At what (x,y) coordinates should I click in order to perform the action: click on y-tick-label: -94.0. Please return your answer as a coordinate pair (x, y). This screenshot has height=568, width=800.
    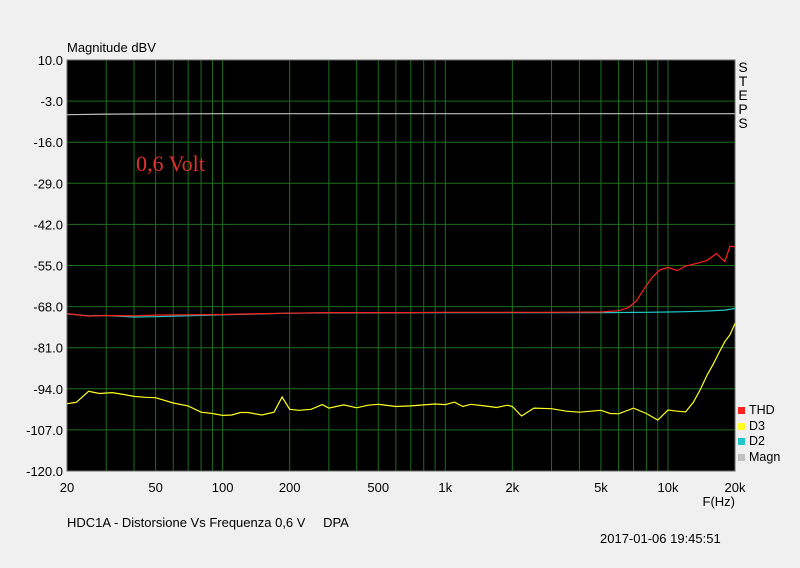
    Looking at the image, I should click on (48, 389).